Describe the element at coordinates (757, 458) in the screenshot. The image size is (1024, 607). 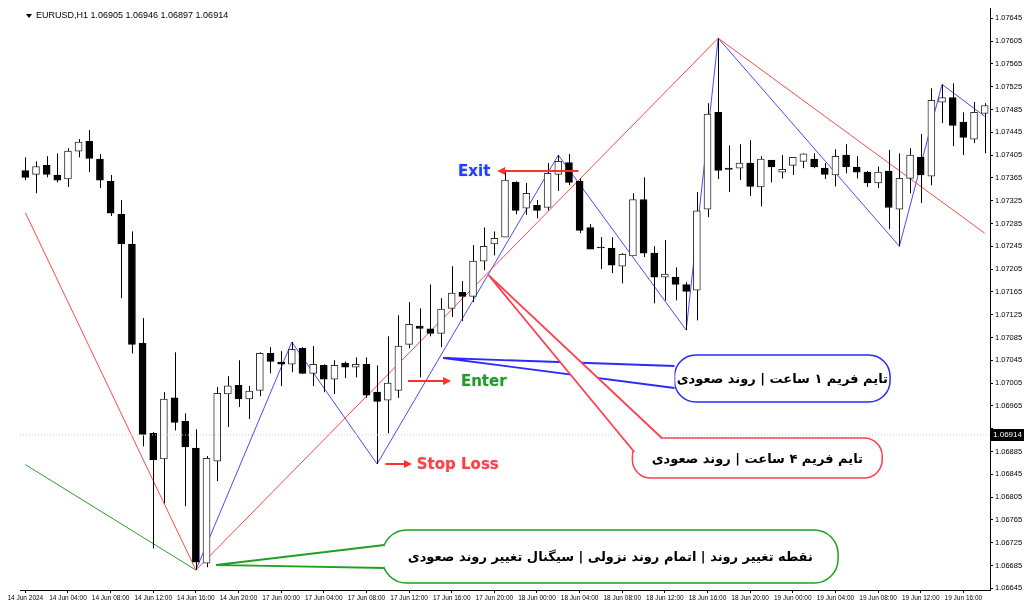
I see `annotation: تایم فریم ۴ ساعت | روند صعودی` at that location.